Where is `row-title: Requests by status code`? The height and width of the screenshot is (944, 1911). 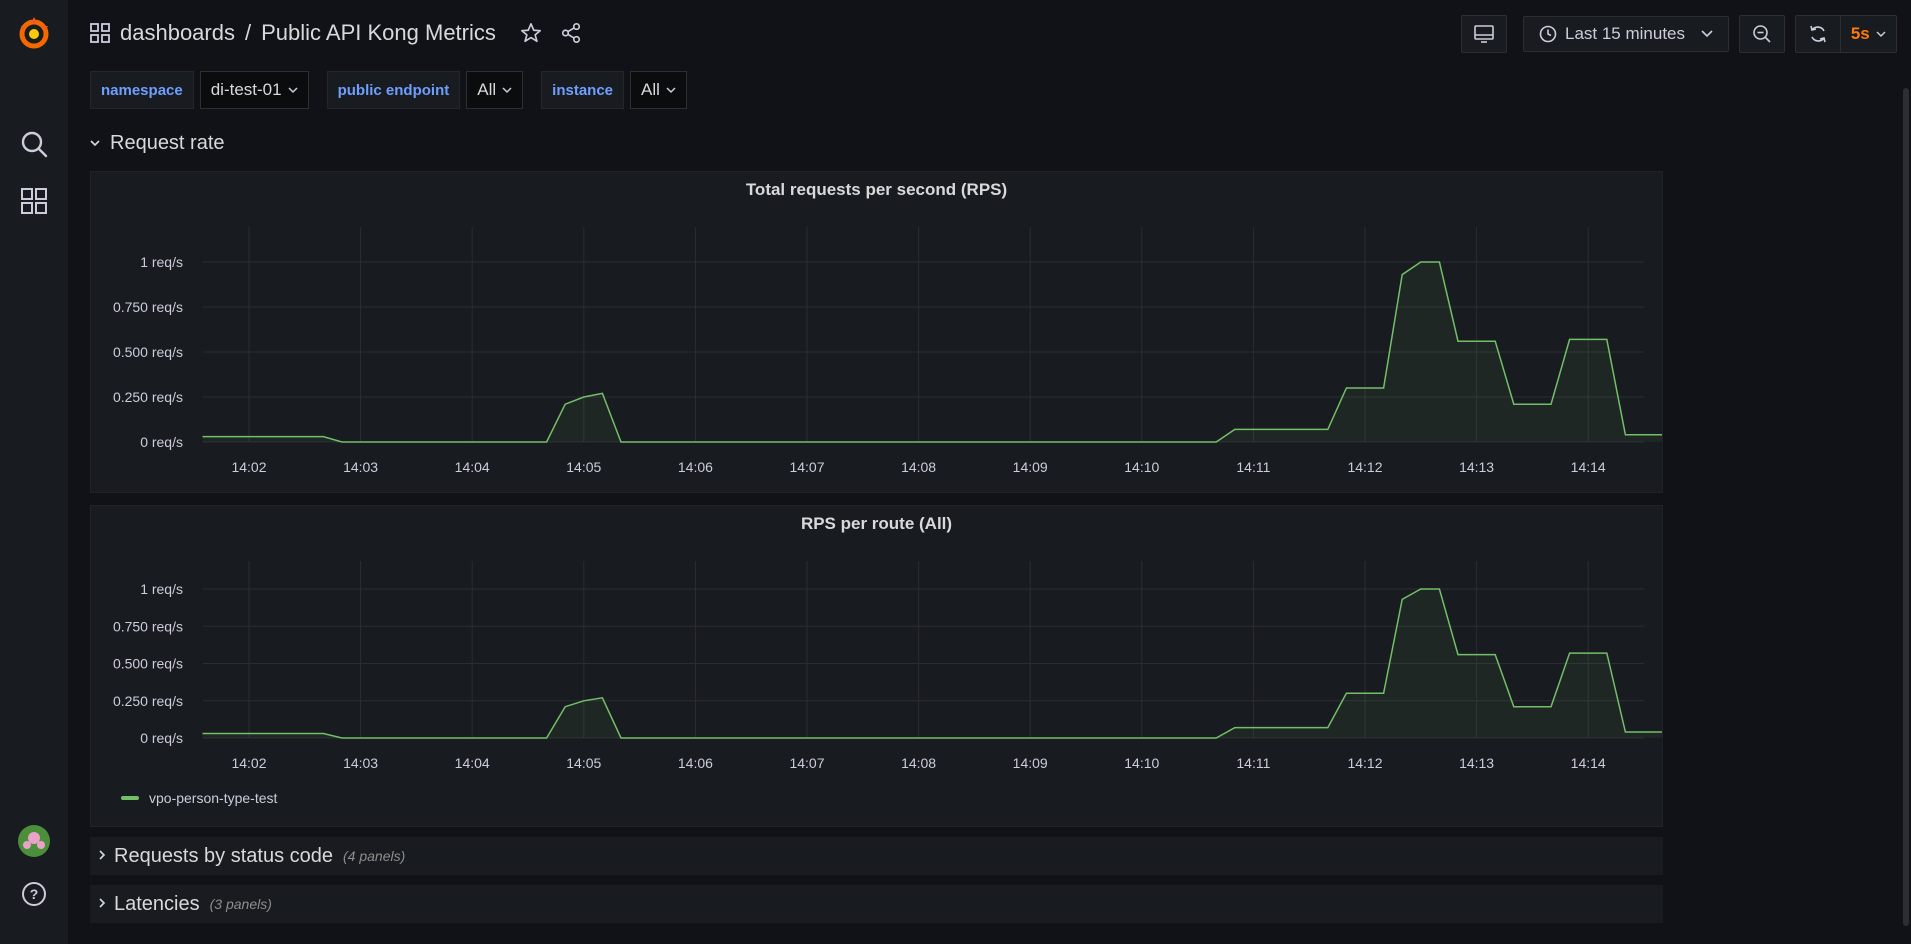
row-title: Requests by status code is located at coordinates (224, 855).